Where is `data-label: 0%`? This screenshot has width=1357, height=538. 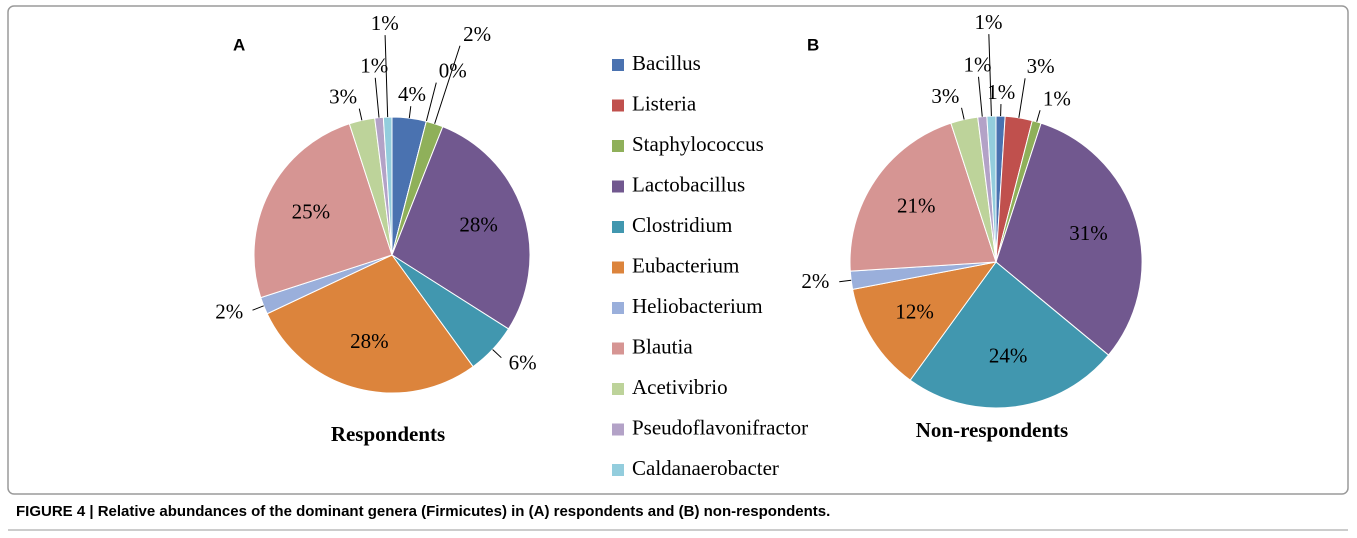 data-label: 0% is located at coordinates (453, 71).